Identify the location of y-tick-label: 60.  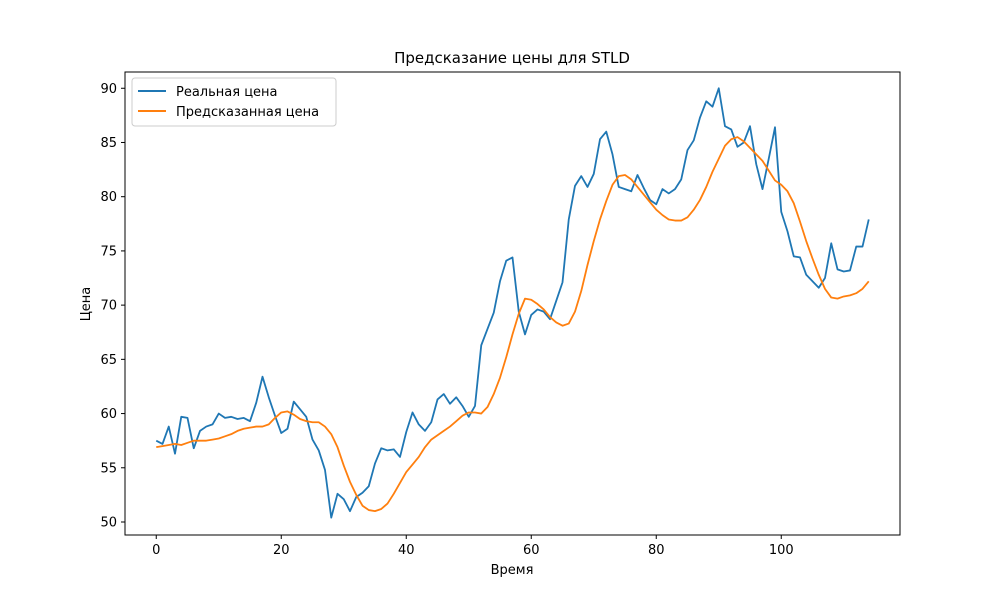
(108, 414).